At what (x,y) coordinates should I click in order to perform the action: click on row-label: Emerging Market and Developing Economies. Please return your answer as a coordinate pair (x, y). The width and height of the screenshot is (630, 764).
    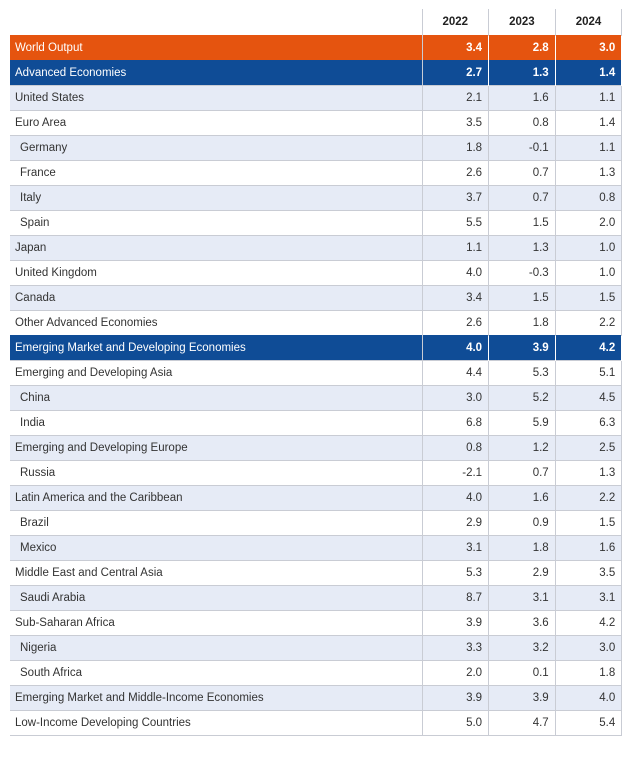
    Looking at the image, I should click on (216, 347).